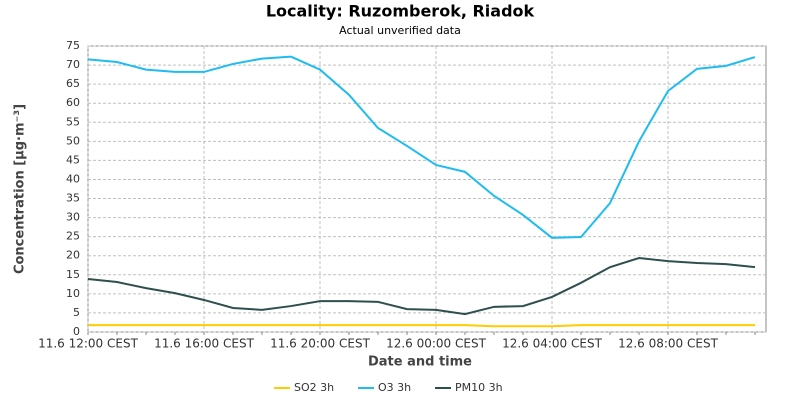 This screenshot has height=404, width=800. Describe the element at coordinates (20, 189) in the screenshot. I see `y-axis-label: Concentration [µg·m⁻³]` at that location.